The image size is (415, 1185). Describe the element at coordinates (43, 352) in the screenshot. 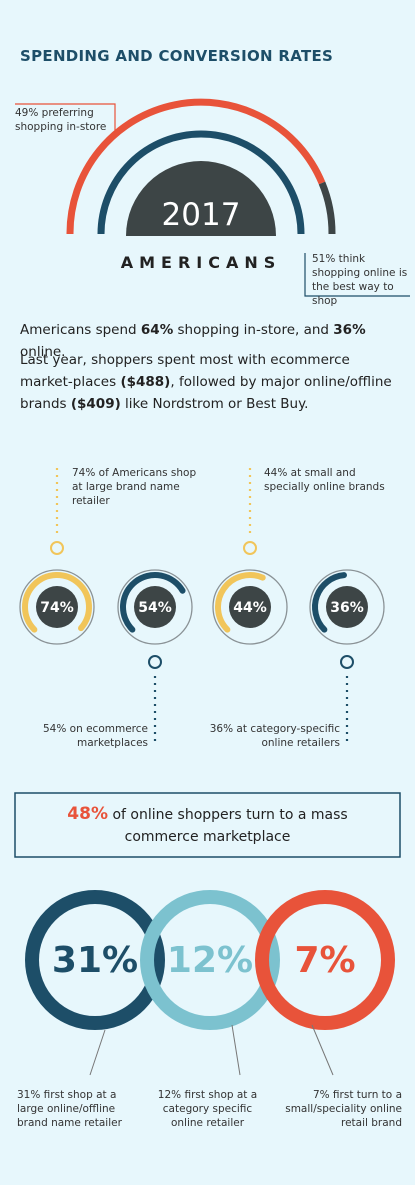

I see `text: online.` at that location.